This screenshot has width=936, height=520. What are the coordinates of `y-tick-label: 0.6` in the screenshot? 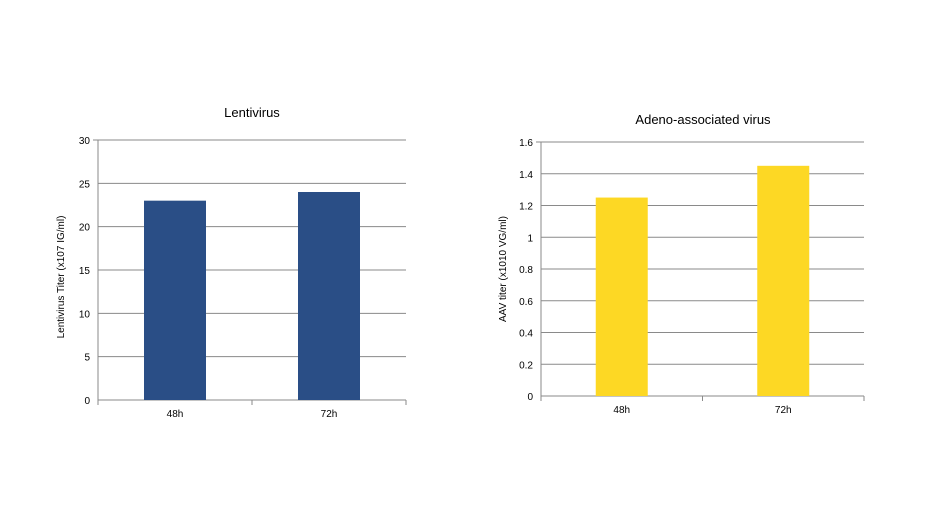 It's located at (526, 302).